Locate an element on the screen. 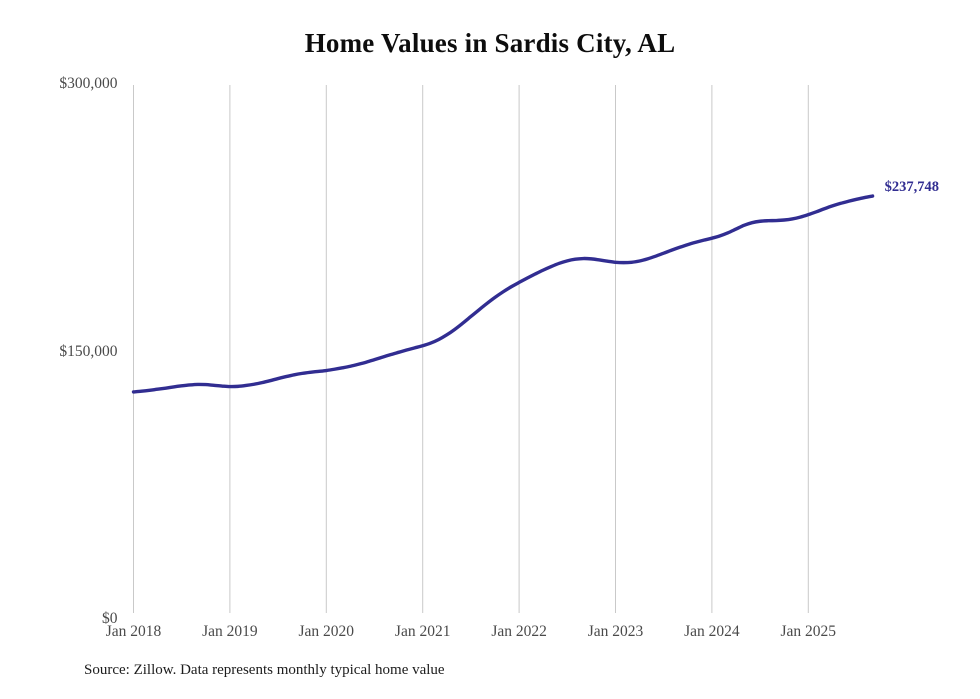 This screenshot has height=699, width=980. y-tick-label-0: $0 is located at coordinates (110, 618).